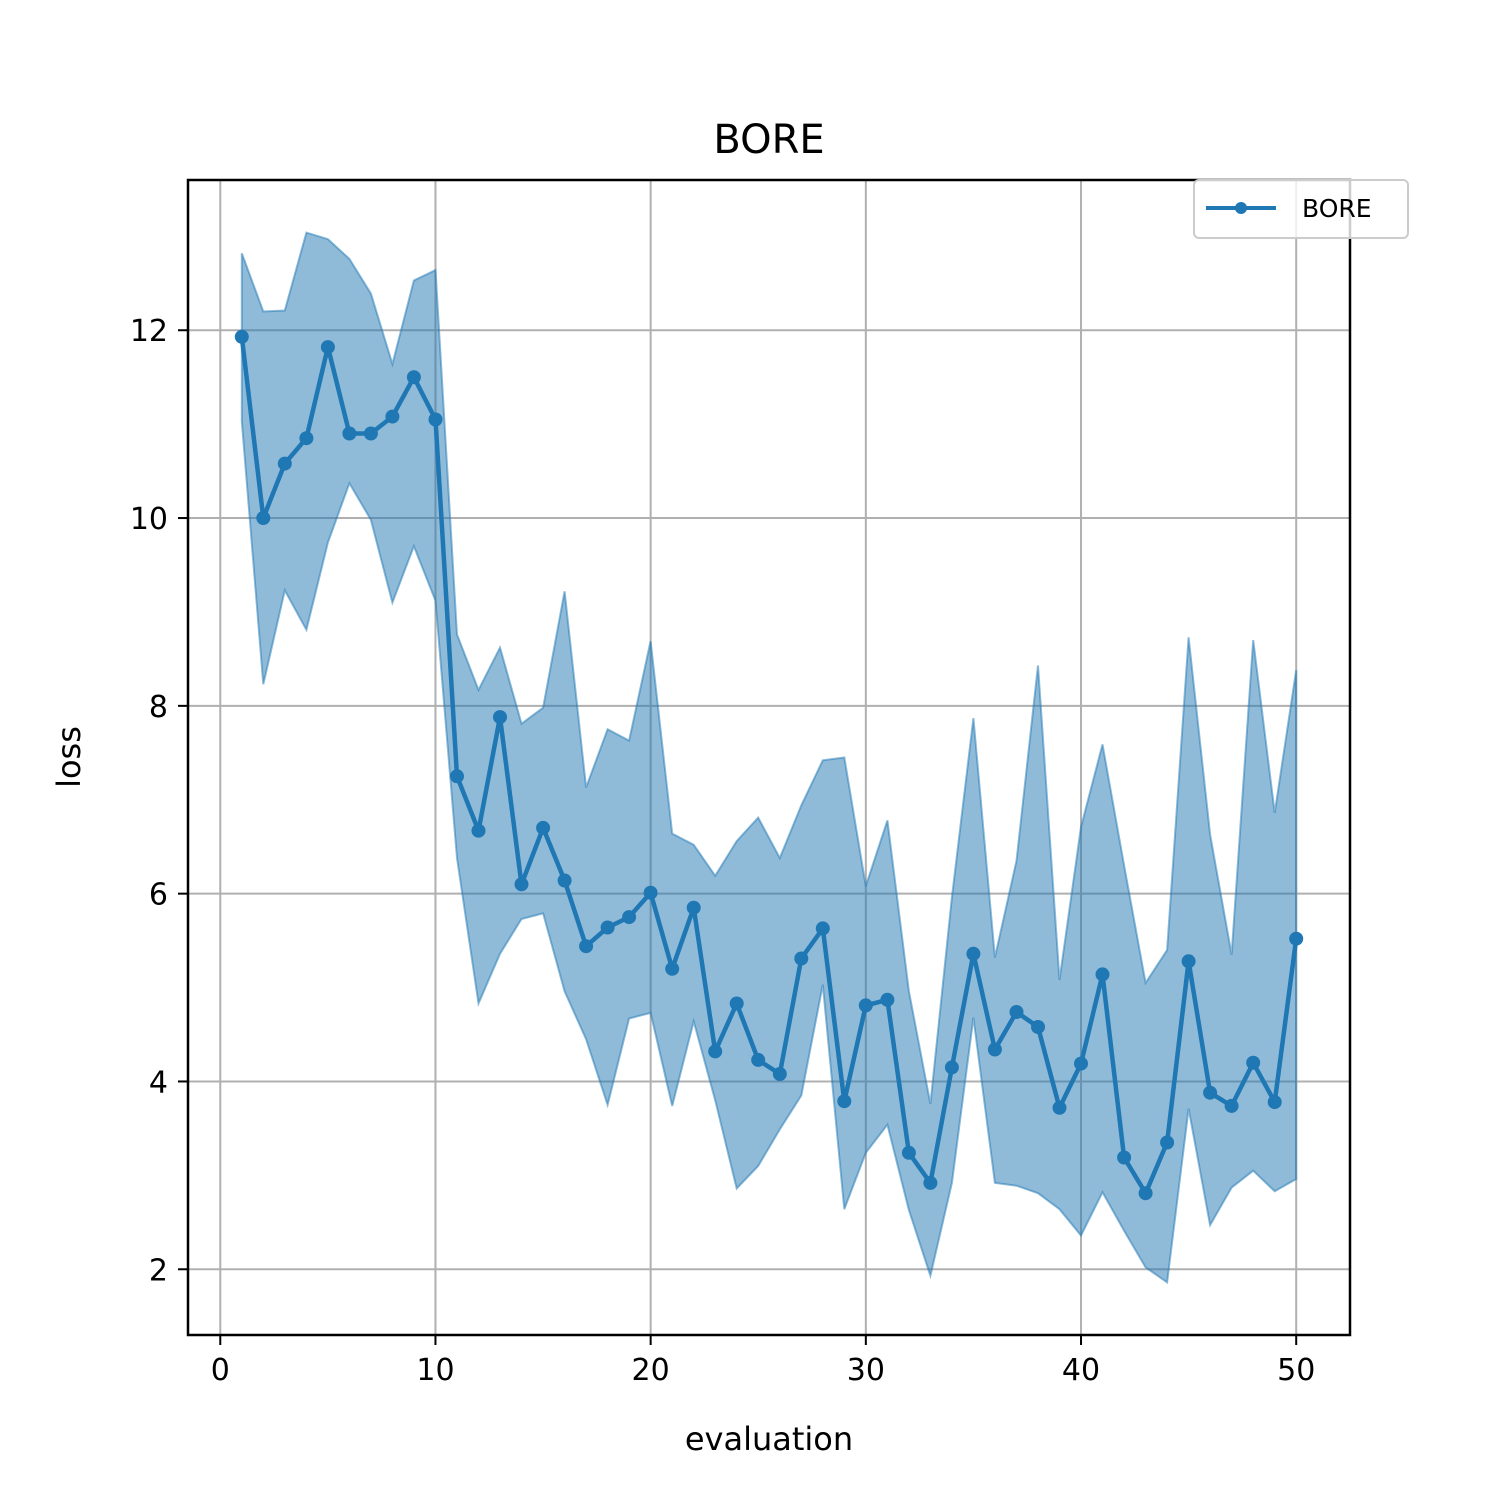 The width and height of the screenshot is (1500, 1500). Describe the element at coordinates (158, 895) in the screenshot. I see `y-tick-label-2: 6` at that location.